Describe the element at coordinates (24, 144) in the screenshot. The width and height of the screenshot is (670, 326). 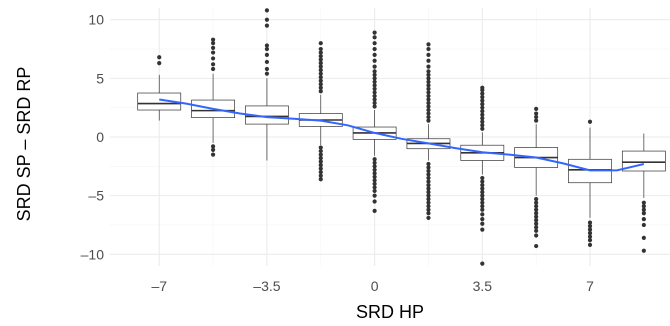
I see `y-axis-title: SRD SP – SRD RP` at that location.